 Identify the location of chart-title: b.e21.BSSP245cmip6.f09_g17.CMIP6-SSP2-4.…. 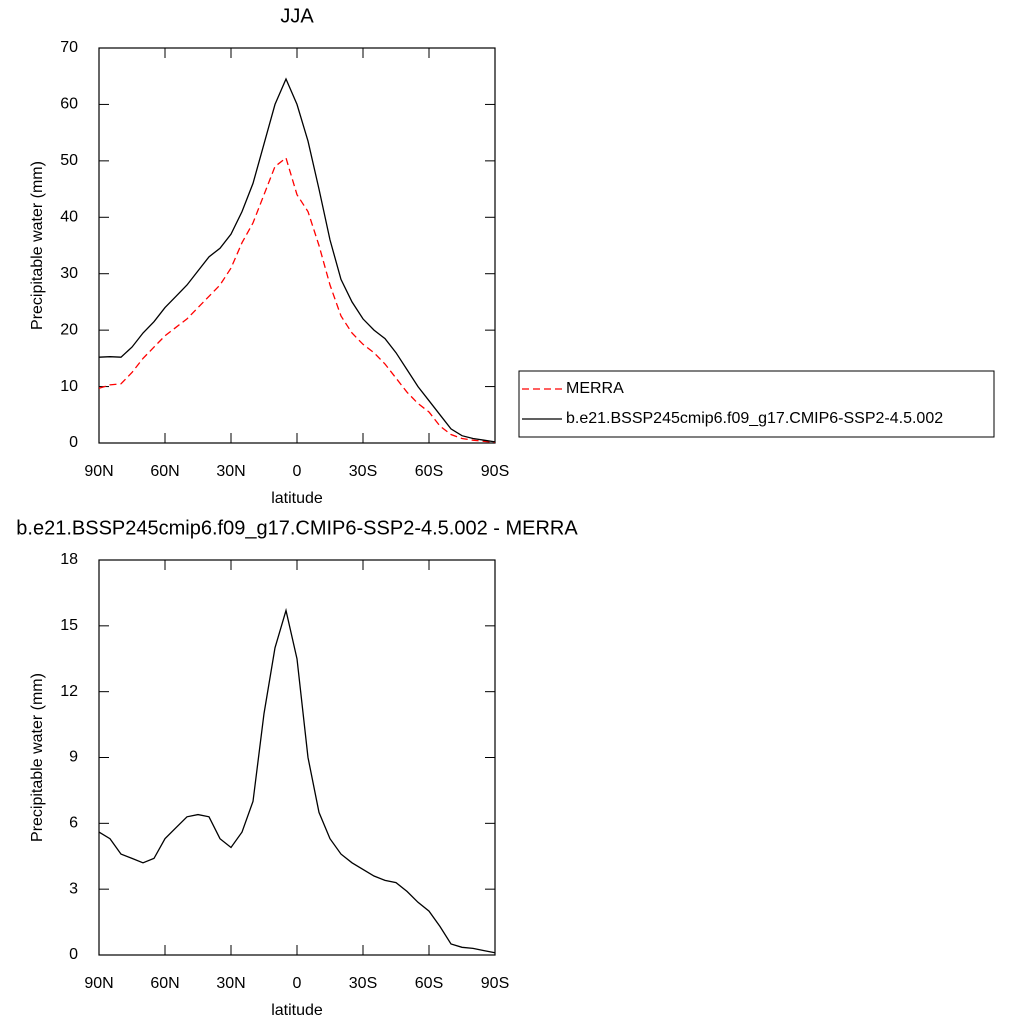
(297, 528).